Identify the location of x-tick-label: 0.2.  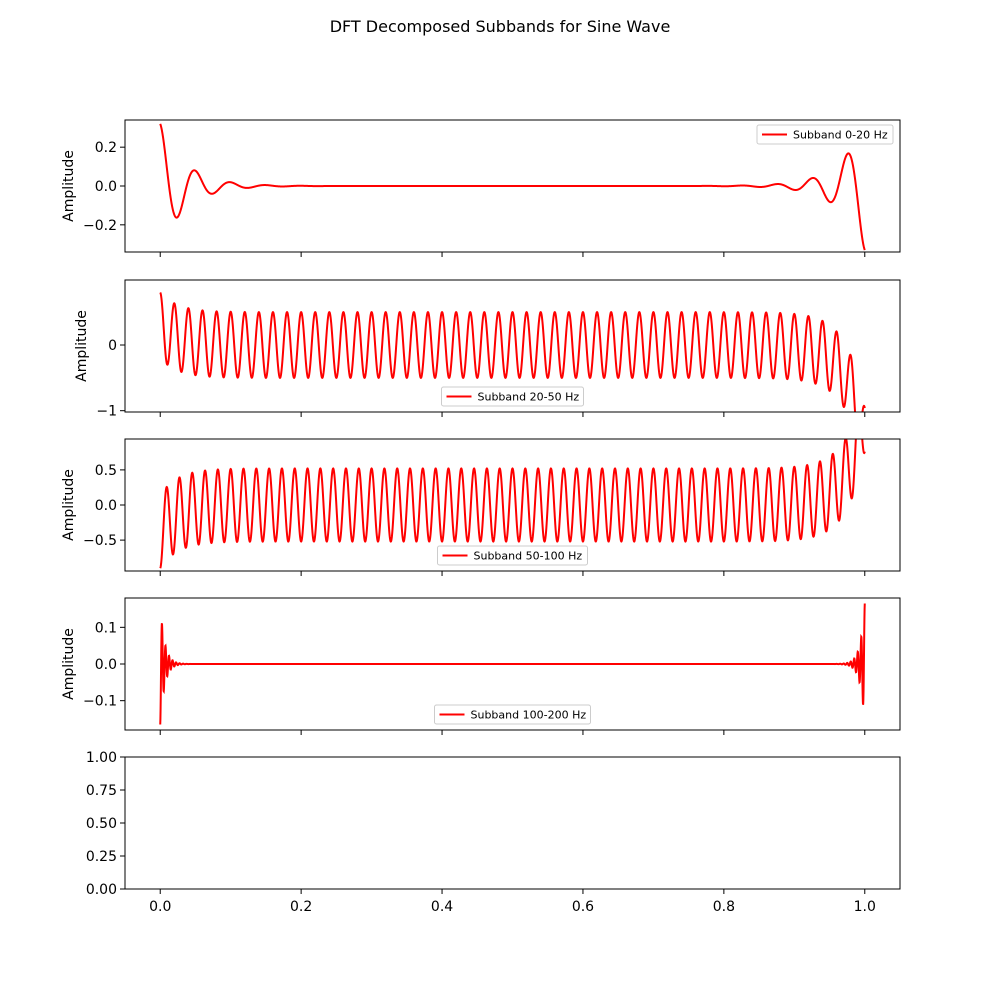
(301, 907).